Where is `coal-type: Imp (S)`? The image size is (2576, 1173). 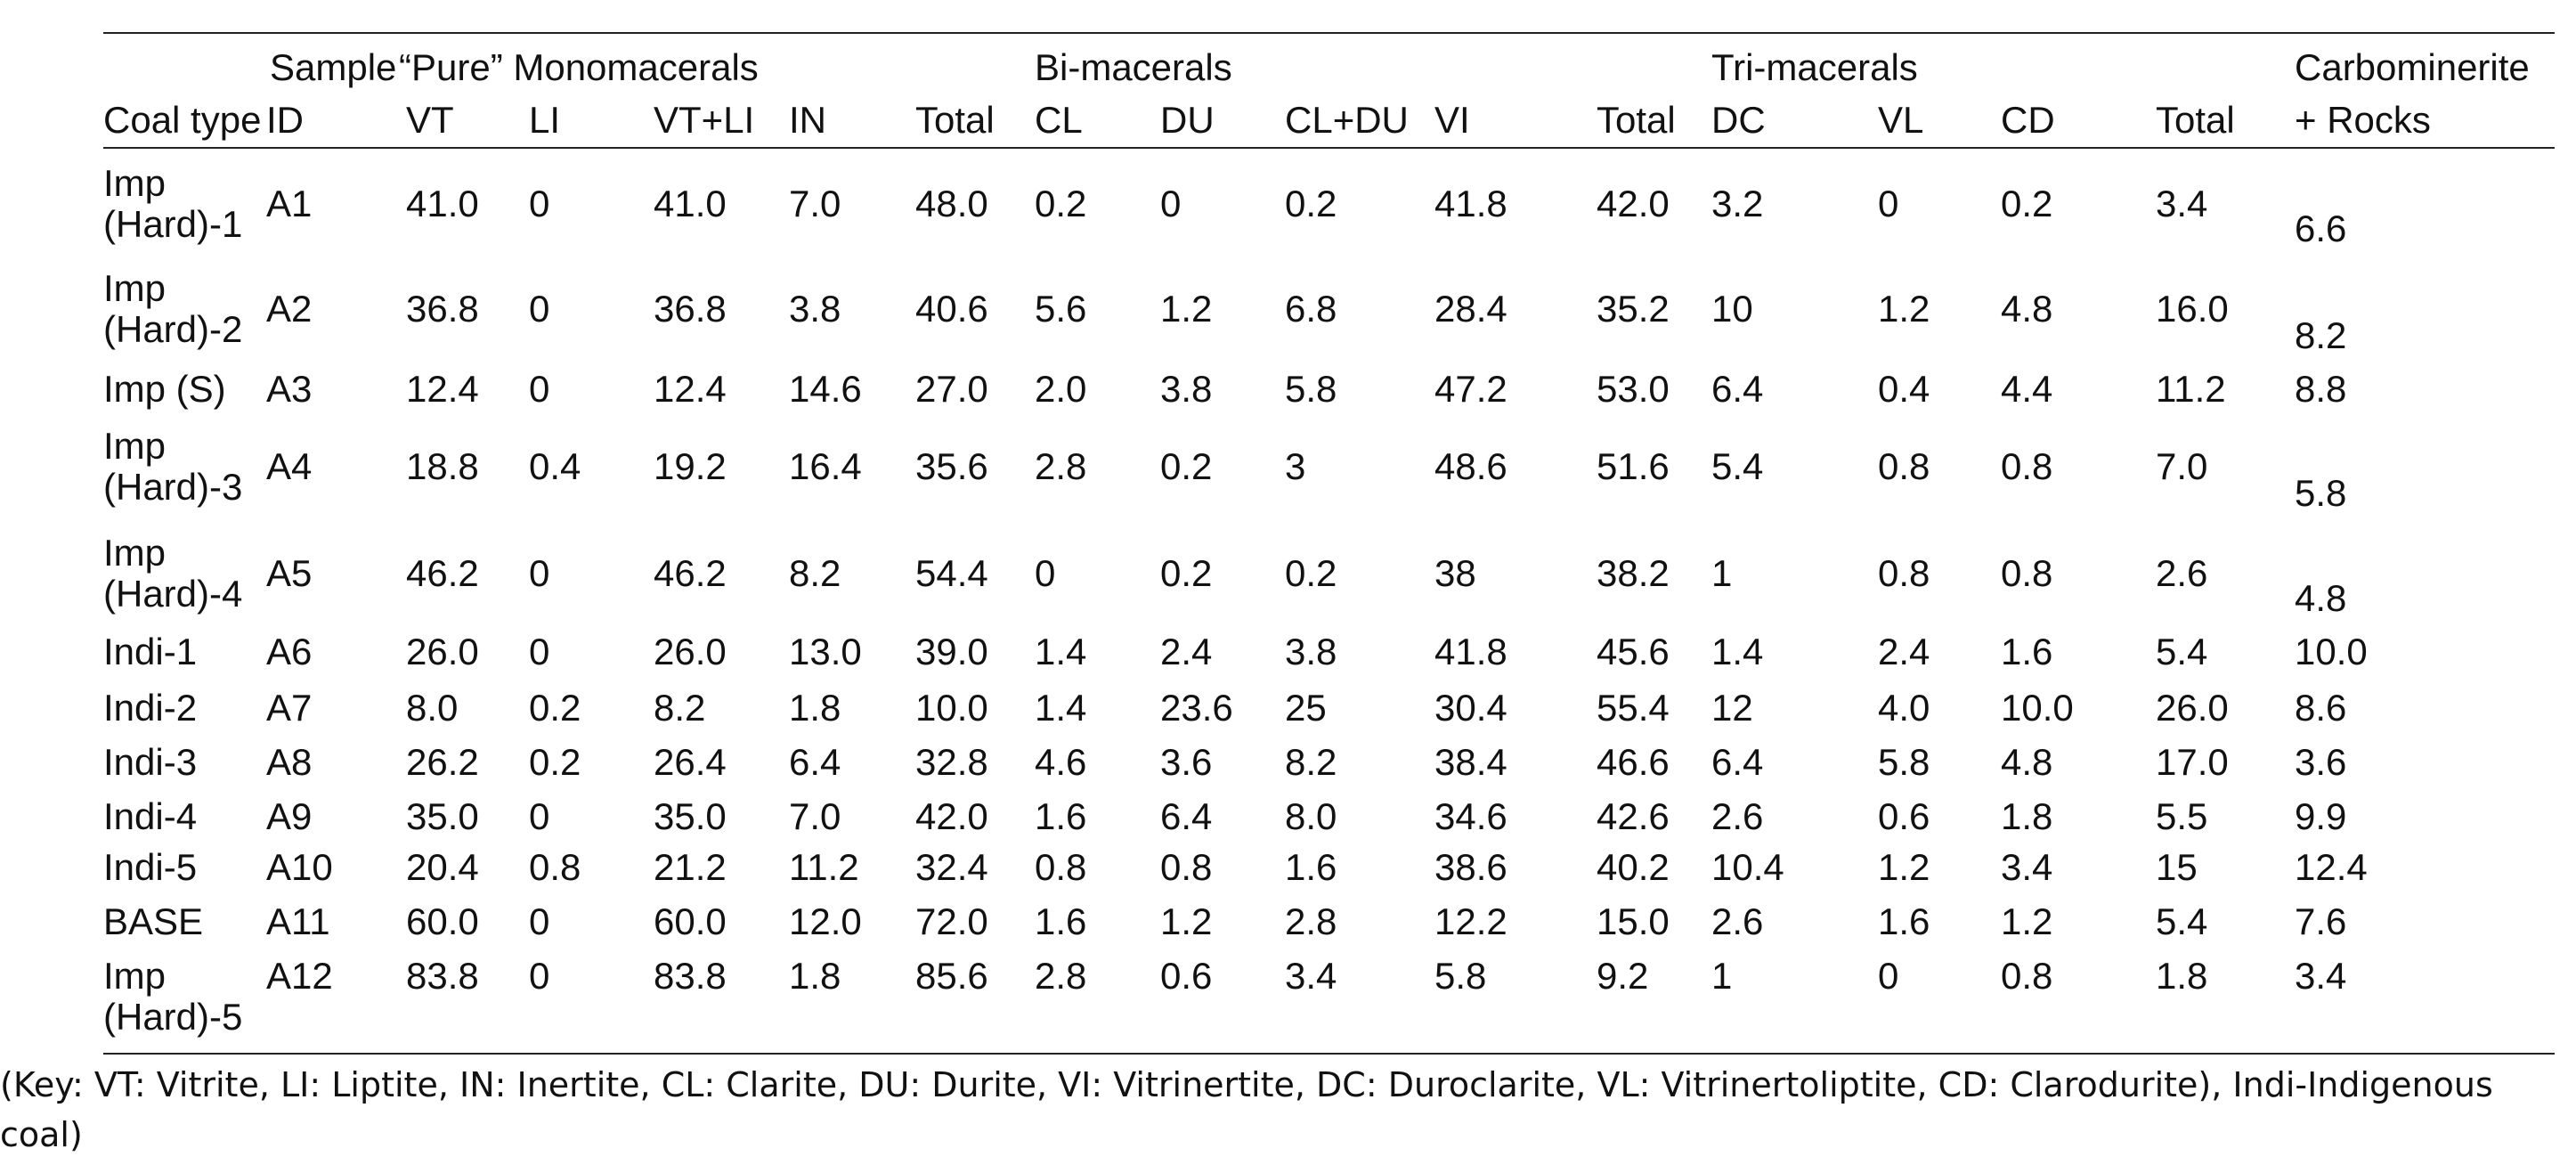 coal-type: Imp (S) is located at coordinates (164, 389).